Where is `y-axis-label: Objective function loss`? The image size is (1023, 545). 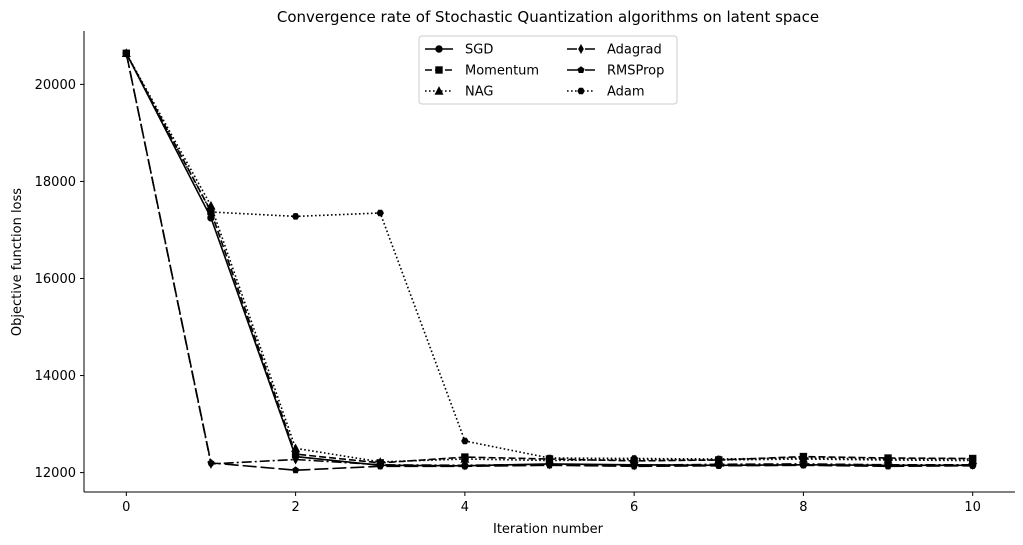
y-axis-label: Objective function loss is located at coordinates (17, 262).